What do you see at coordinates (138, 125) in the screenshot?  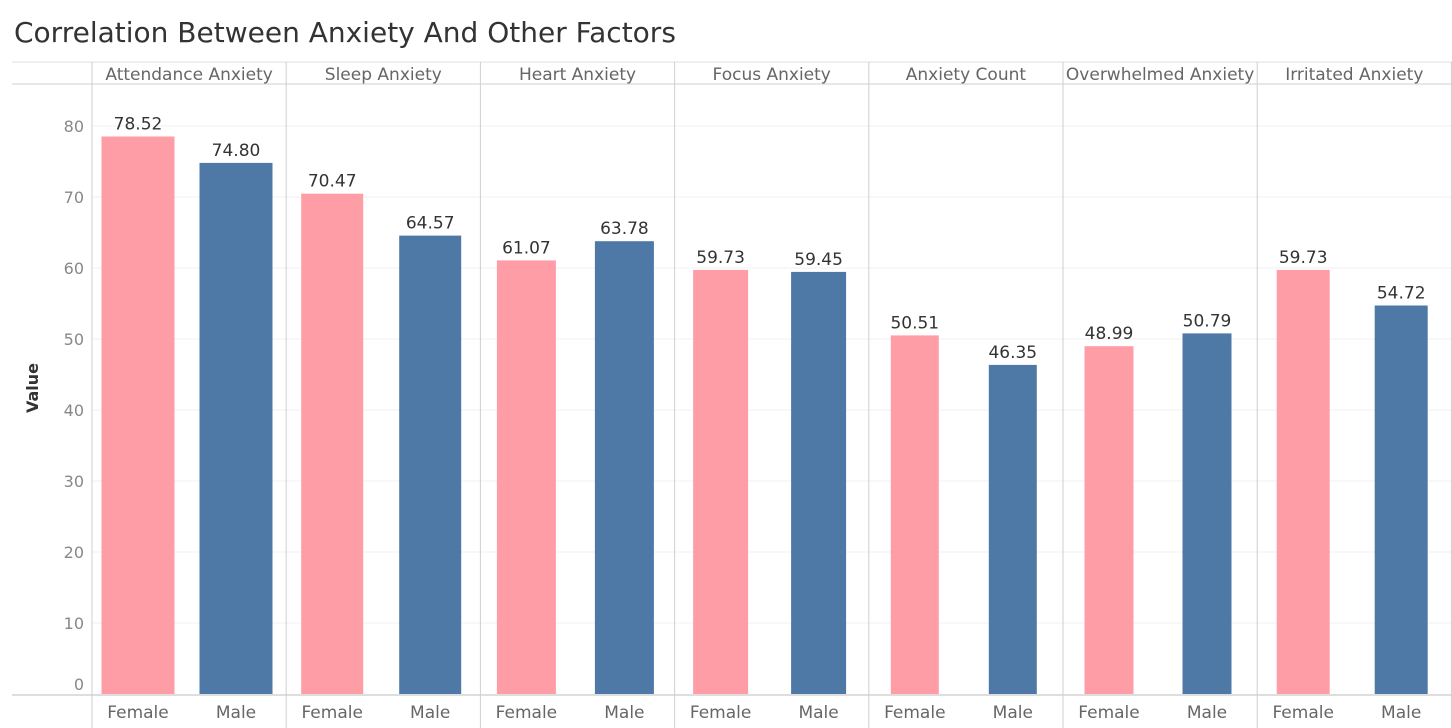 I see `data-label: 78.52` at bounding box center [138, 125].